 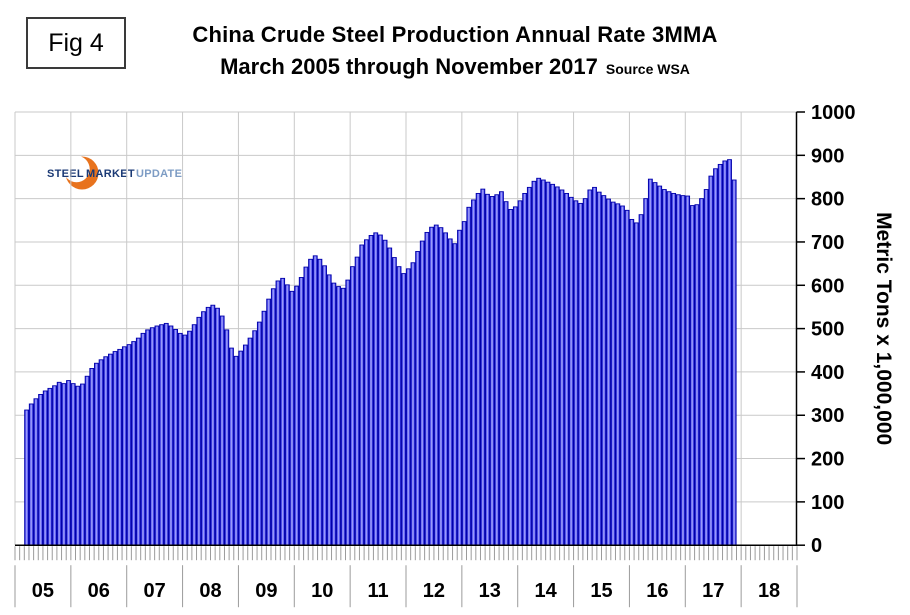 What do you see at coordinates (647, 69) in the screenshot?
I see `source-label: Source WSA` at bounding box center [647, 69].